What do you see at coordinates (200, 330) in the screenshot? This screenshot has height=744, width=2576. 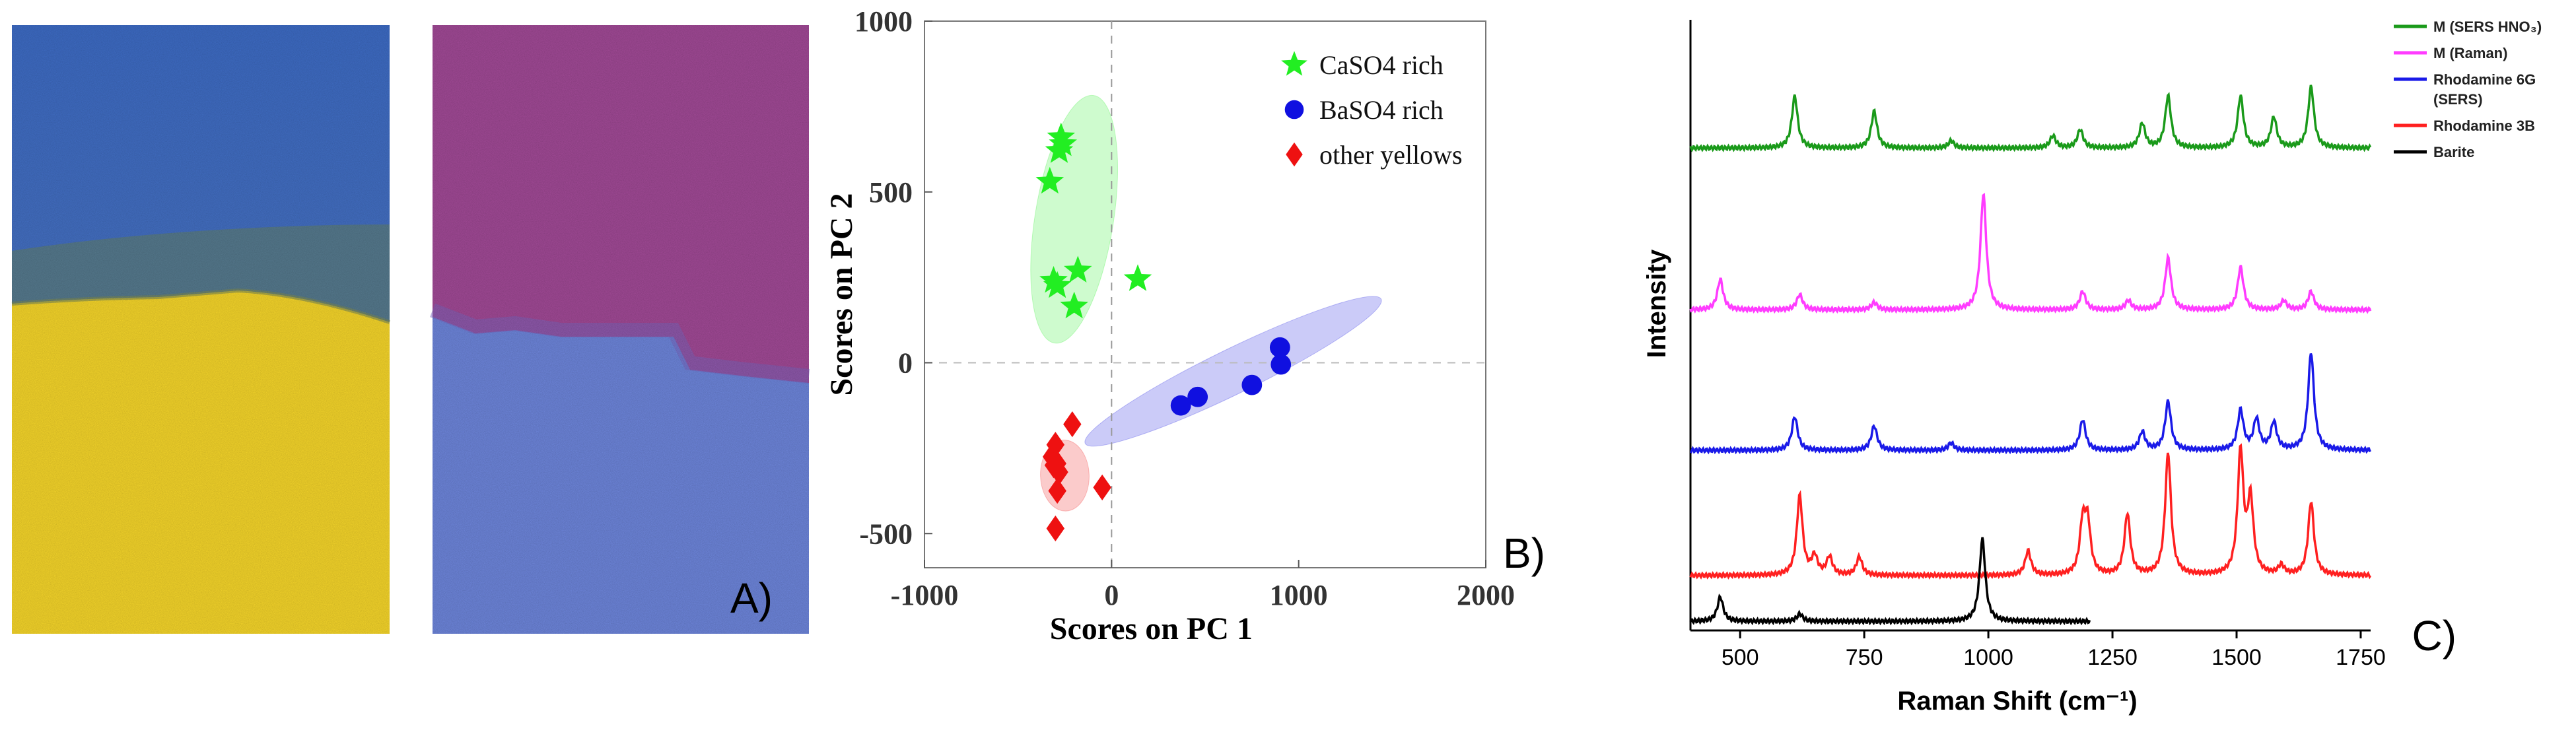 I see `photo-left` at bounding box center [200, 330].